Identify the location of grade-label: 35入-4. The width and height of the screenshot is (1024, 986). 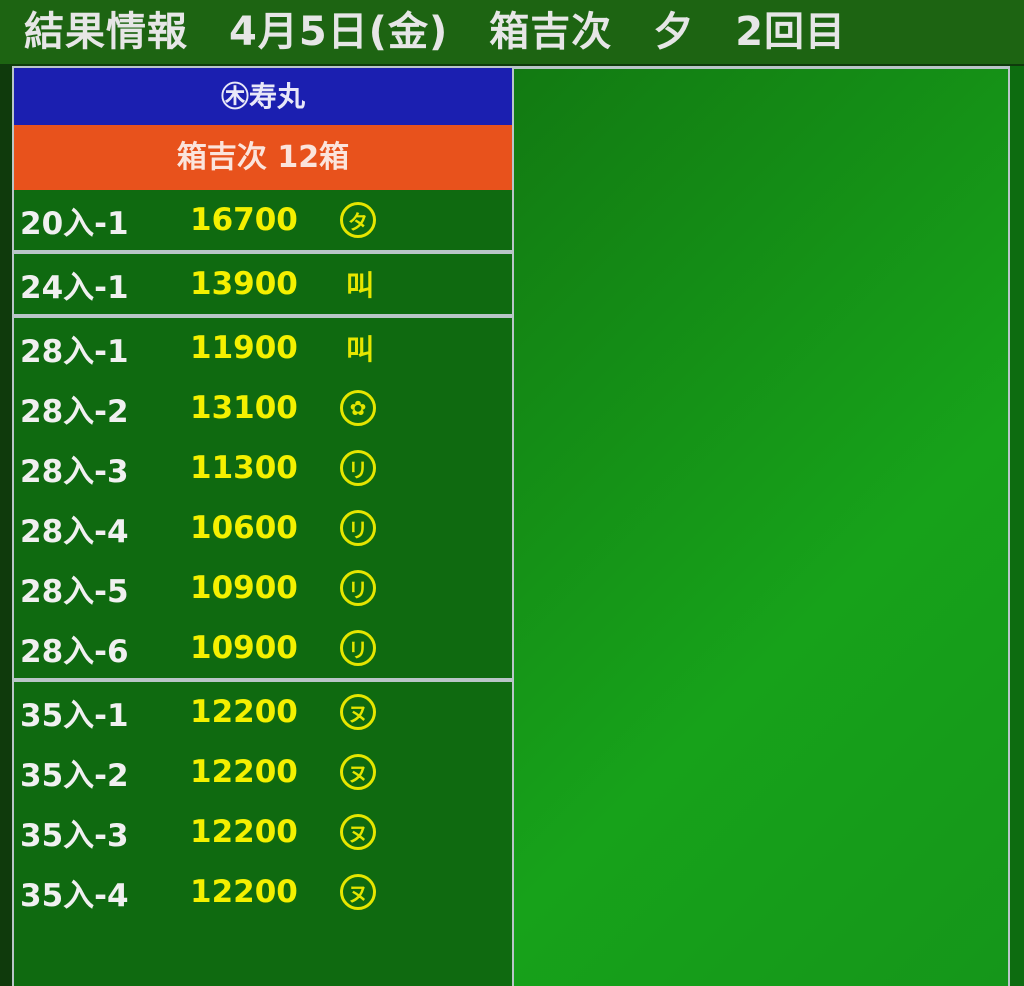
(74, 895).